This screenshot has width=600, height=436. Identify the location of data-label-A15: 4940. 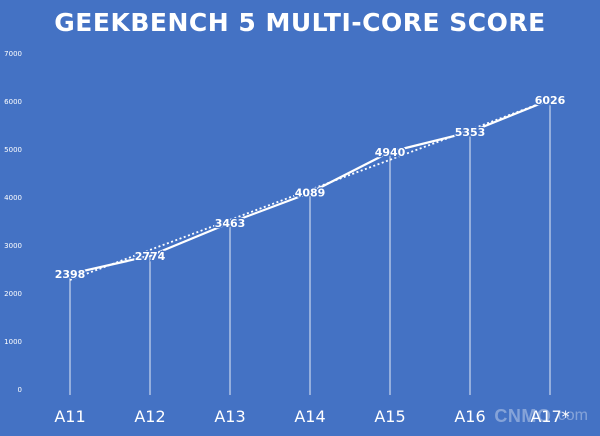
(390, 152).